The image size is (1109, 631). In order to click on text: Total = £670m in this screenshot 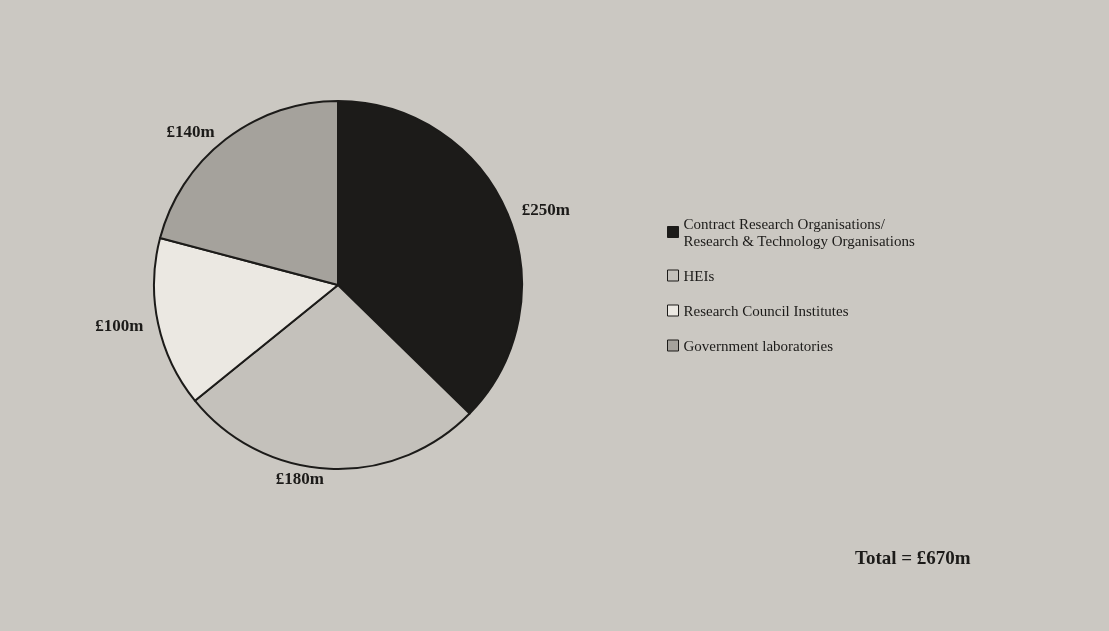, I will do `click(913, 557)`.